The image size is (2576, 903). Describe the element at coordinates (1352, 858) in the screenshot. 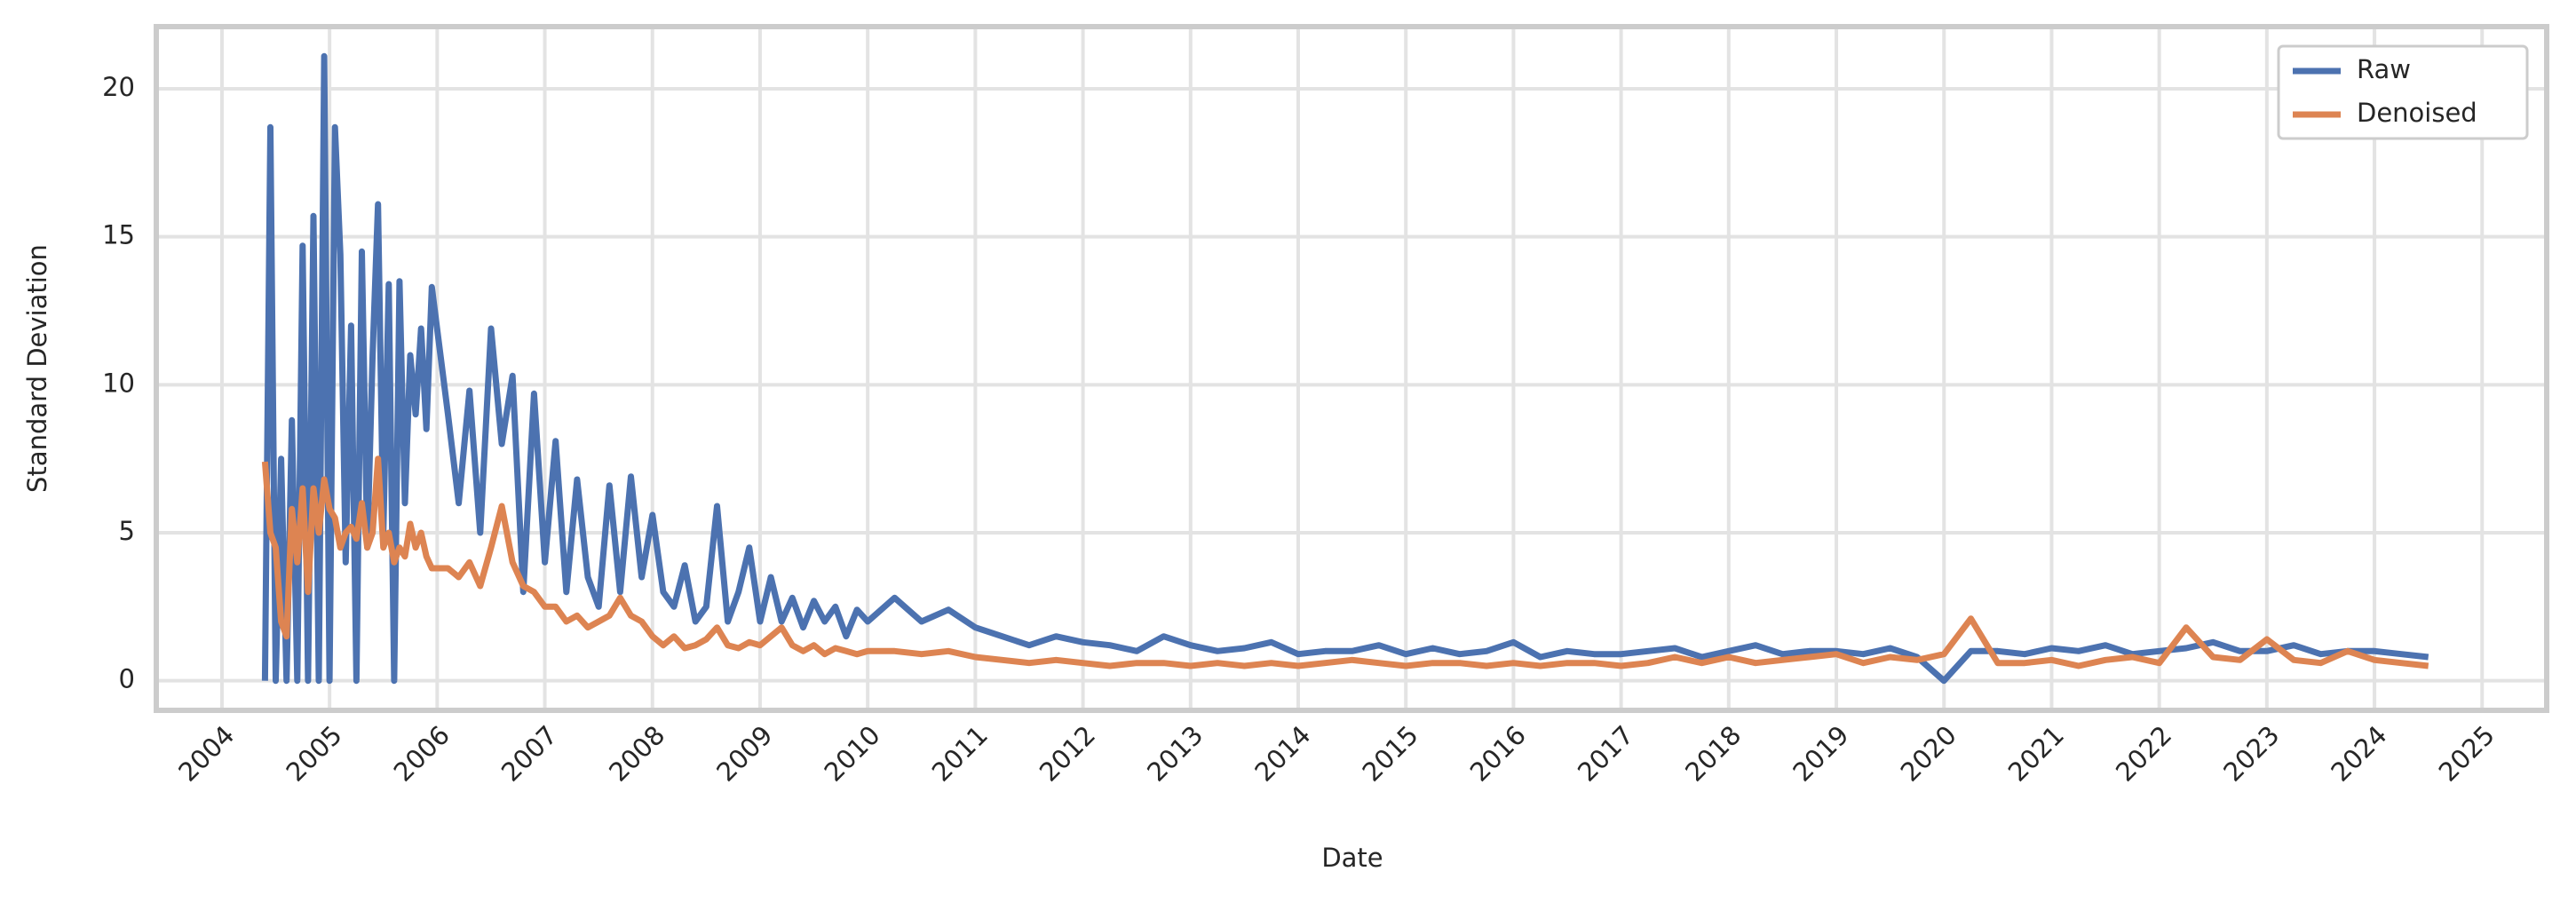

I see `x-axis-label: Date` at that location.